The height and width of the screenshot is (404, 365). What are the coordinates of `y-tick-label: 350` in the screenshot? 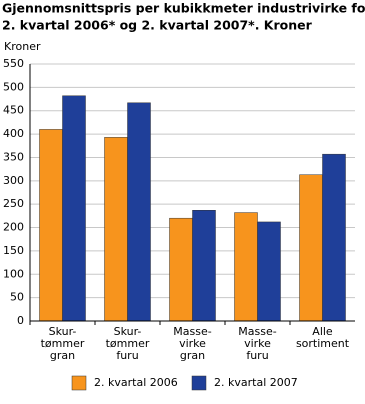 It's located at (13, 156).